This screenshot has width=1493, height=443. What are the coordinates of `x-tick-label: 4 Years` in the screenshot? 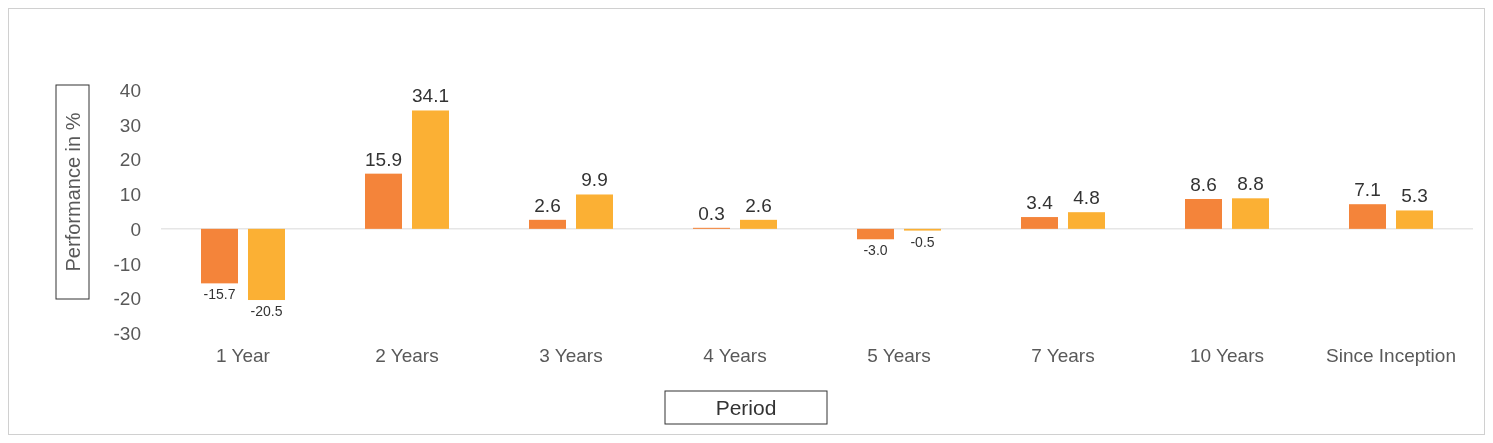 It's located at (735, 355).